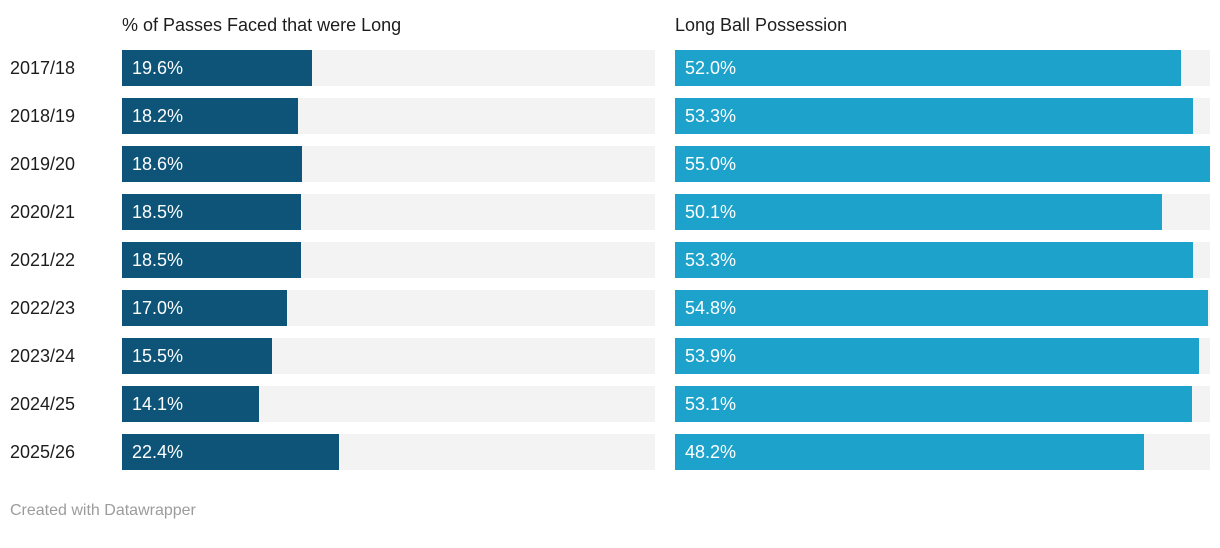 This screenshot has height=548, width=1220. What do you see at coordinates (761, 25) in the screenshot?
I see `right-column-title: Long Ball Possession` at bounding box center [761, 25].